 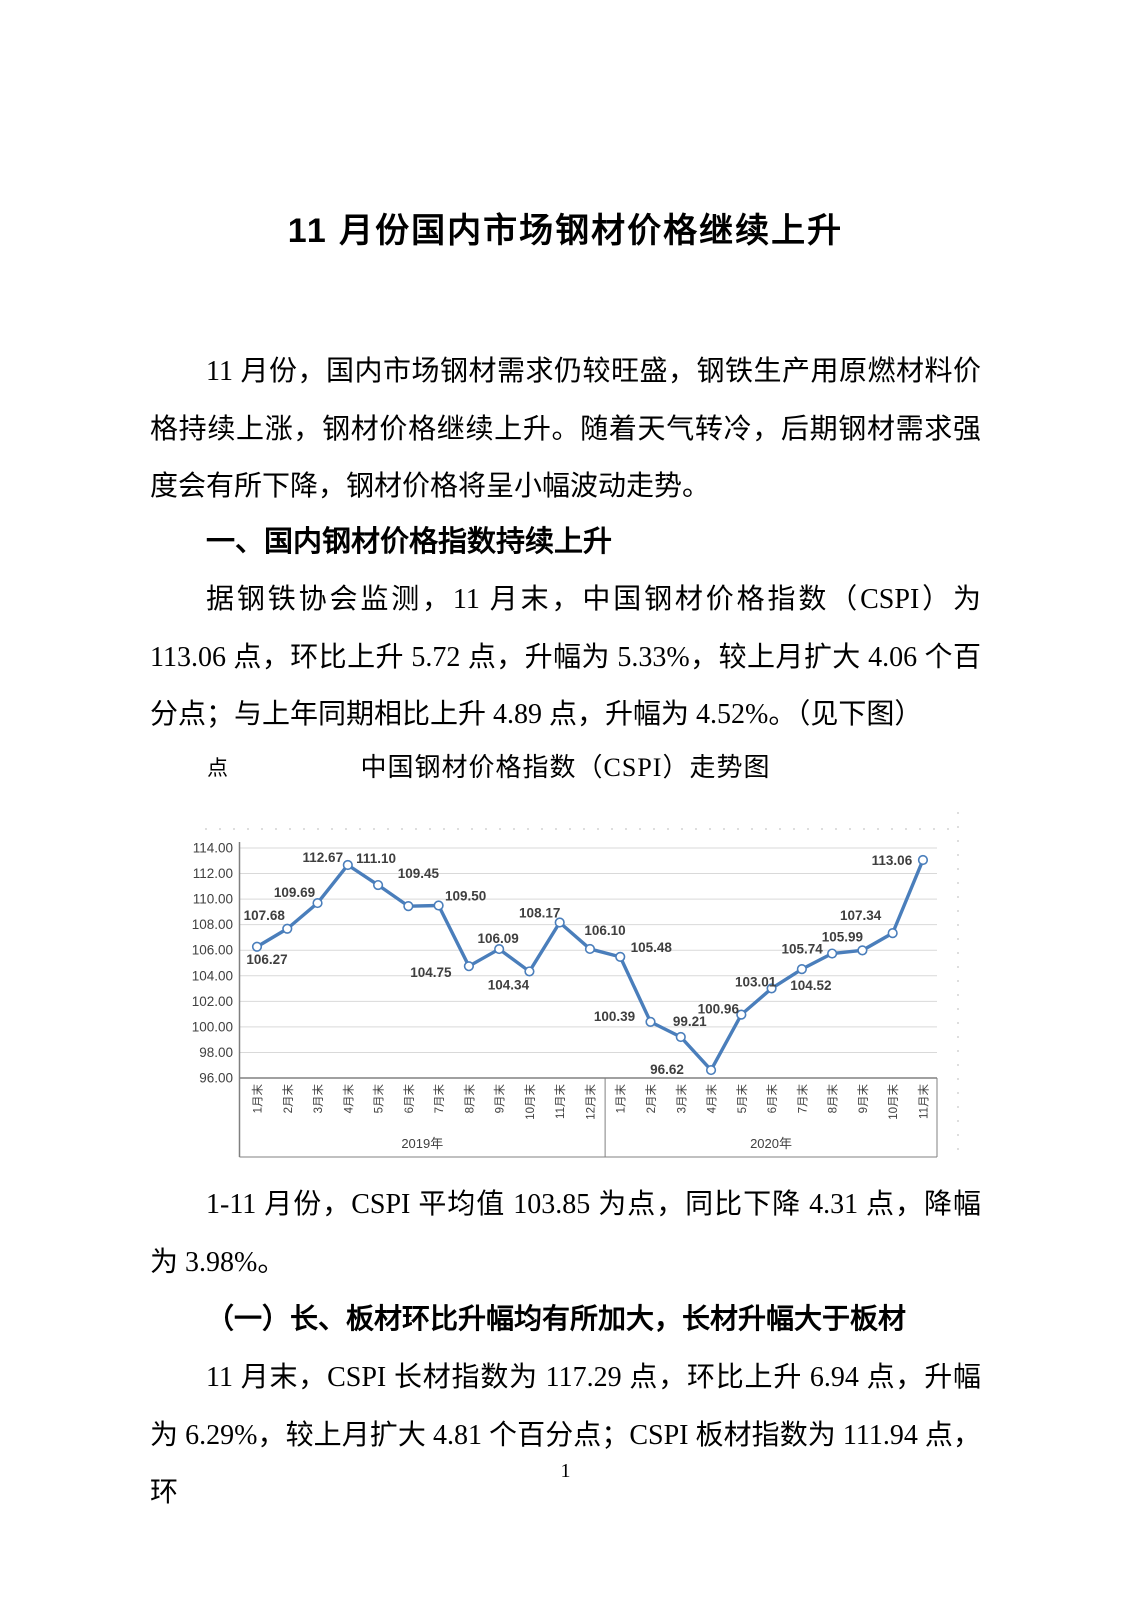 What do you see at coordinates (810, 985) in the screenshot?
I see `data-point-label: 104.52` at bounding box center [810, 985].